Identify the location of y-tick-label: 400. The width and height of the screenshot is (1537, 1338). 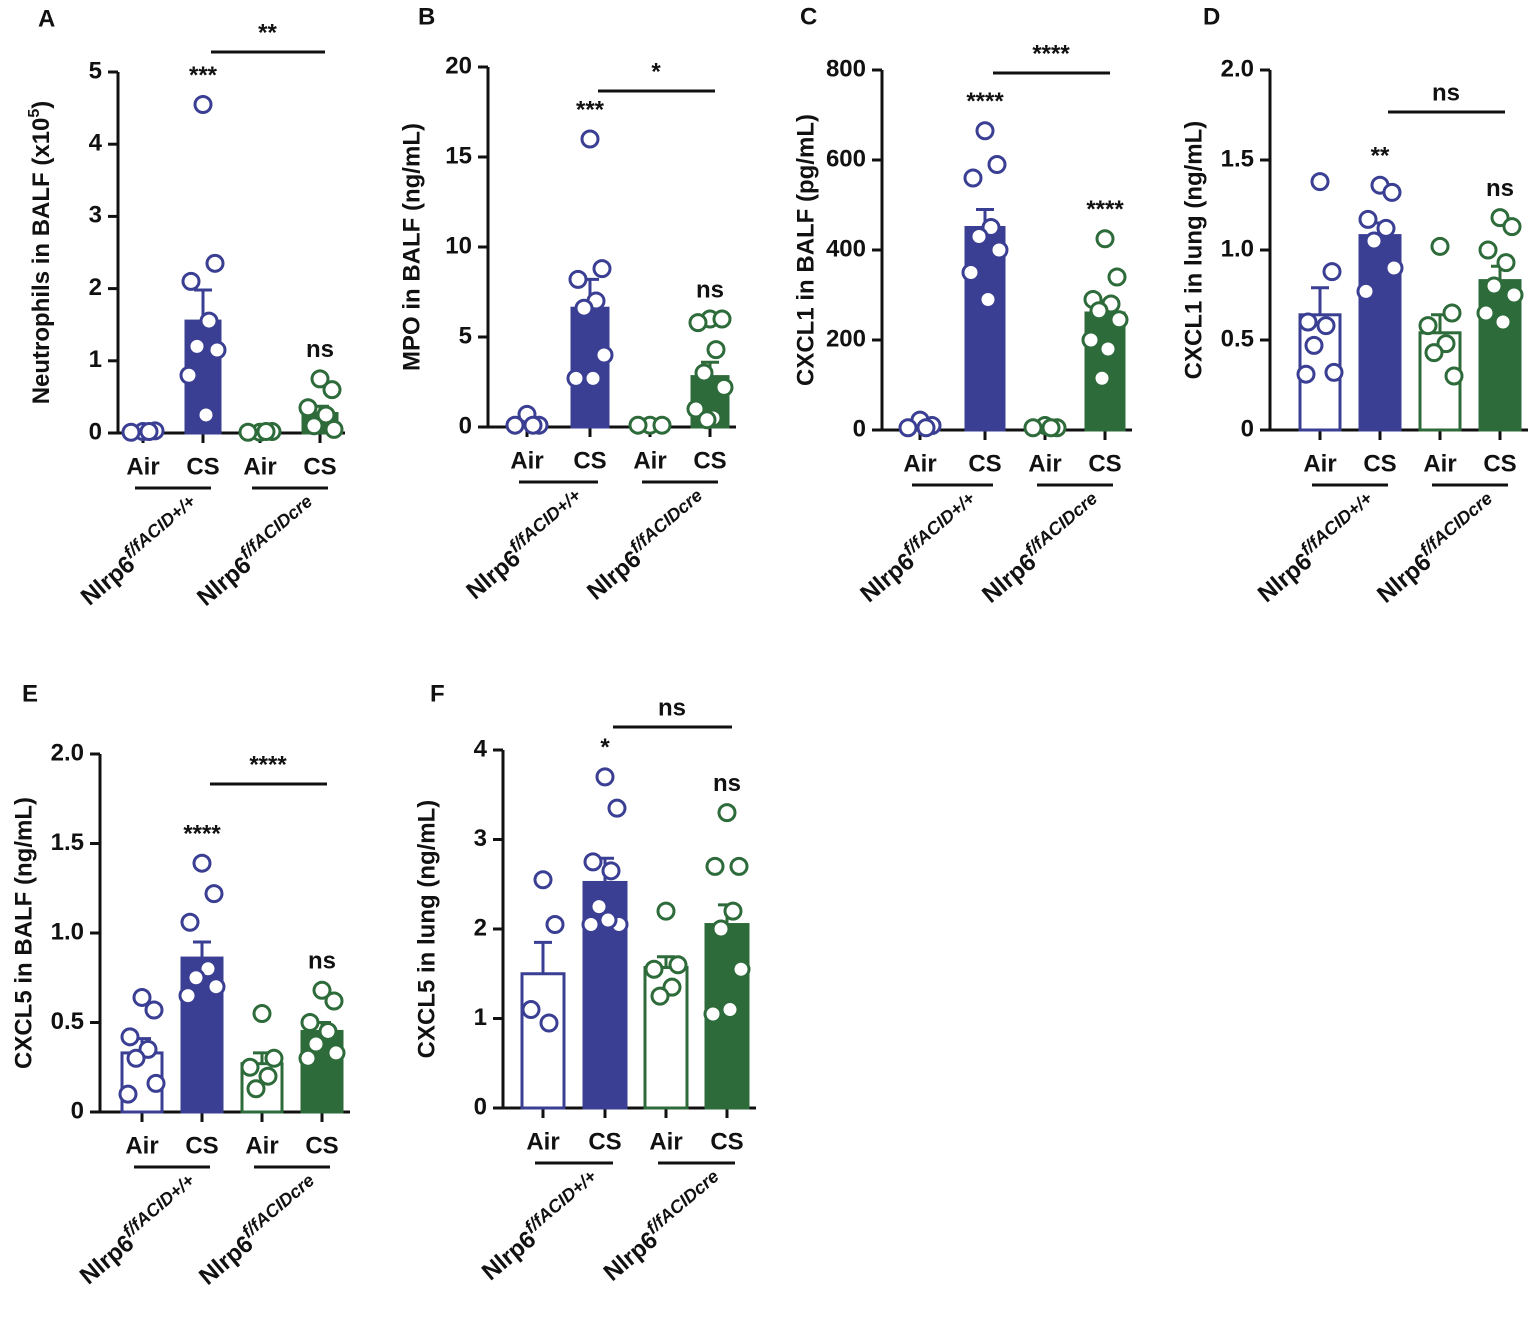
(846, 248).